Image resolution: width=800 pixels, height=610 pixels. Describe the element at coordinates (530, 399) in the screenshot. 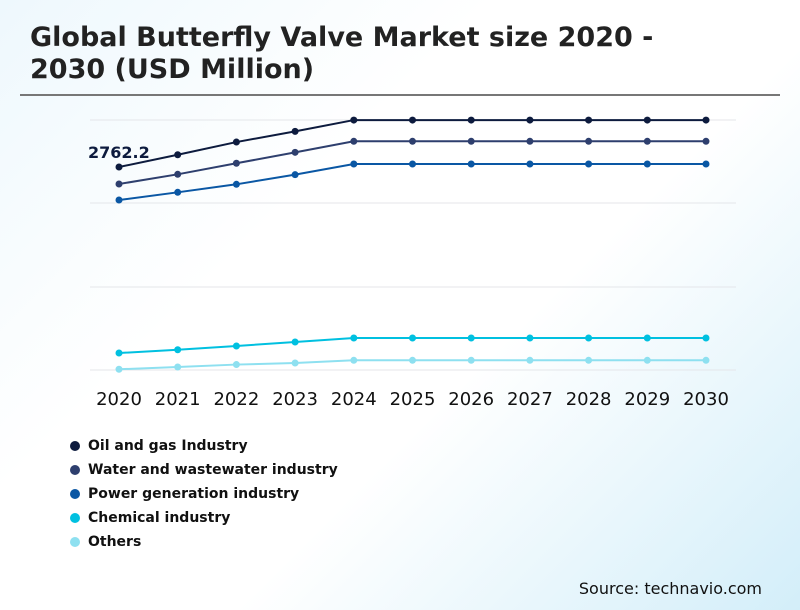

I see `x-tick-label: 2027` at that location.